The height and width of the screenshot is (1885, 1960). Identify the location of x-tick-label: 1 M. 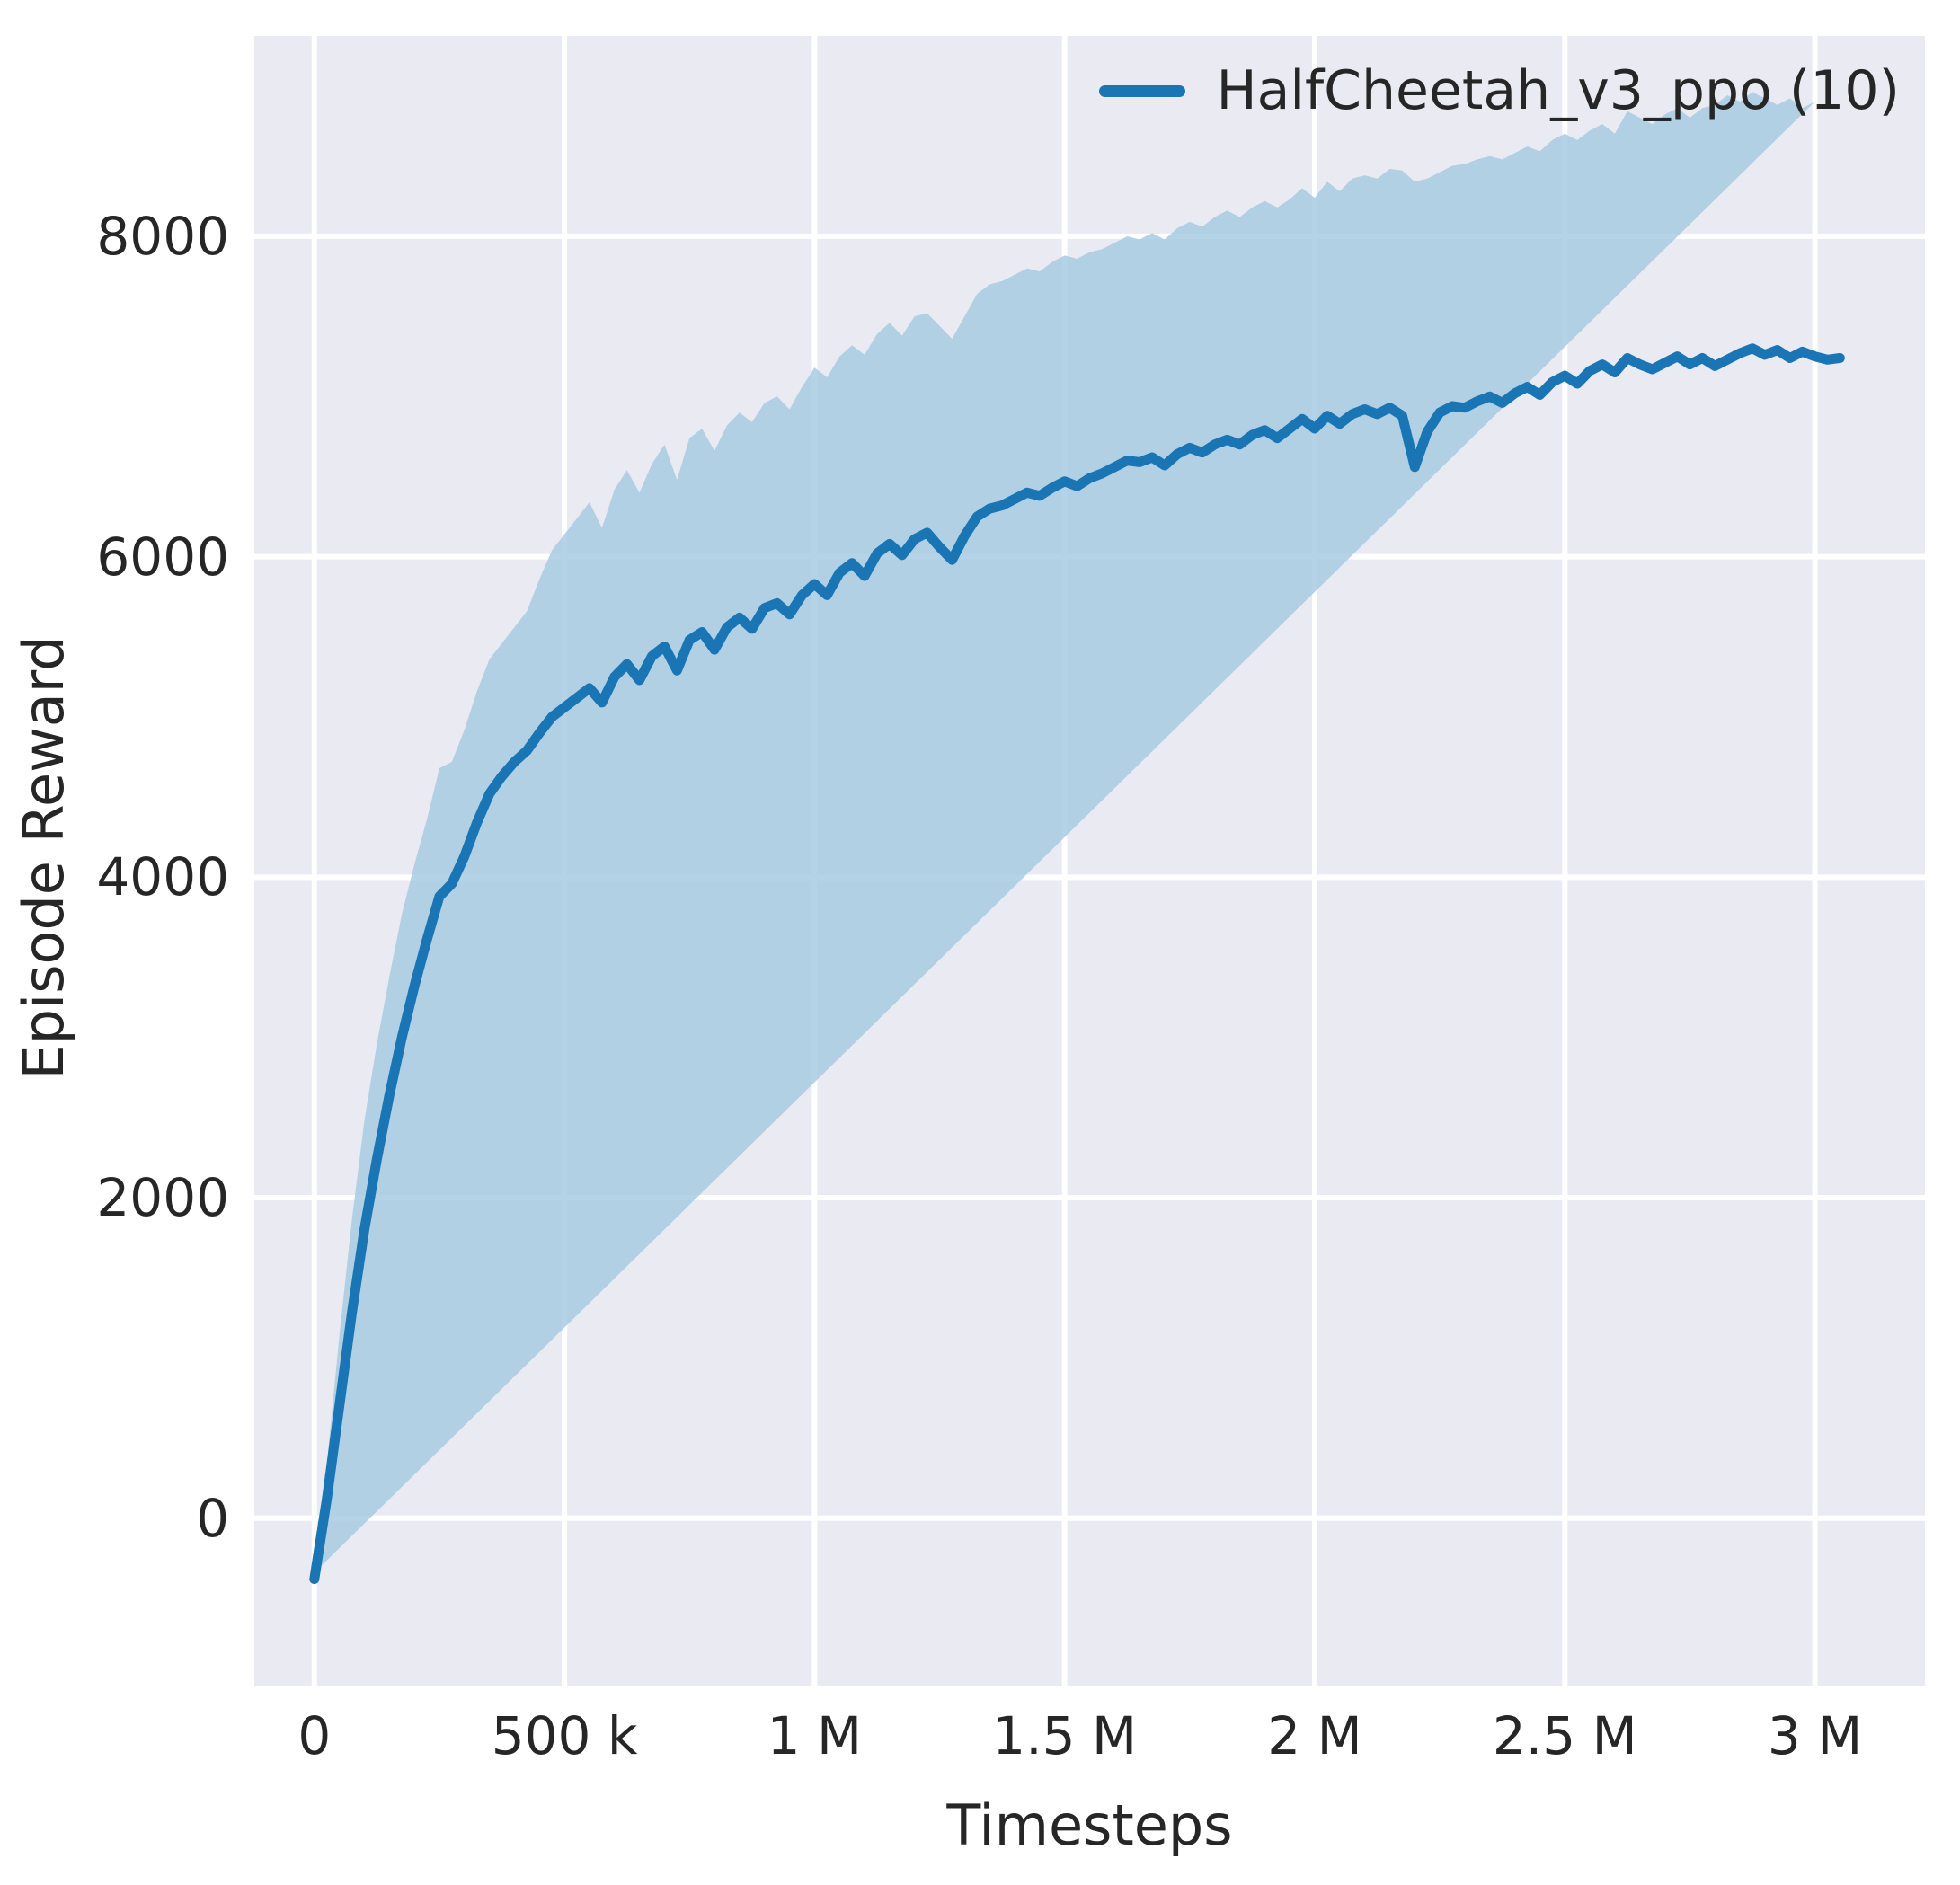
(815, 1735).